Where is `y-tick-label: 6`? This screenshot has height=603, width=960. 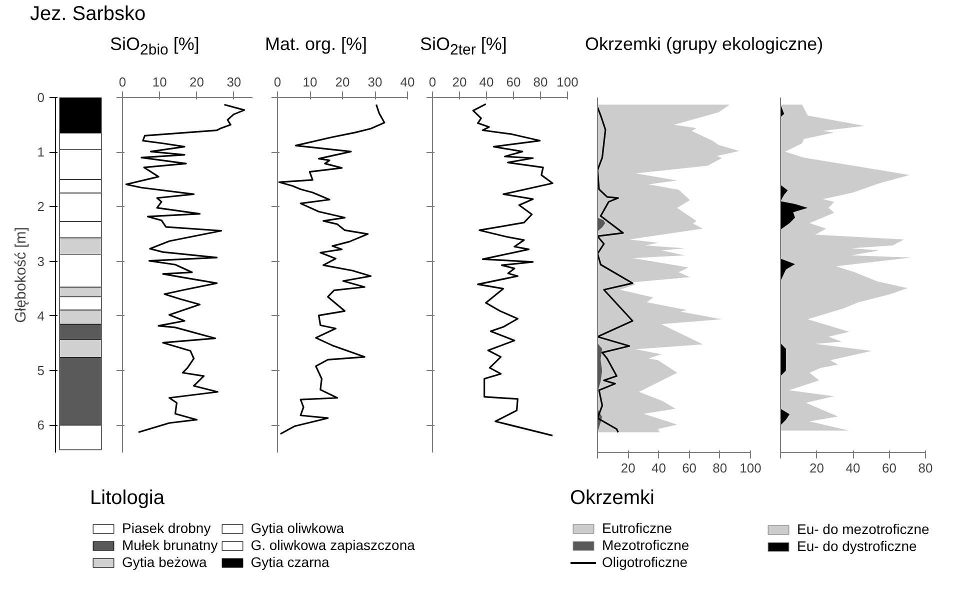
y-tick-label: 6 is located at coordinates (41, 425).